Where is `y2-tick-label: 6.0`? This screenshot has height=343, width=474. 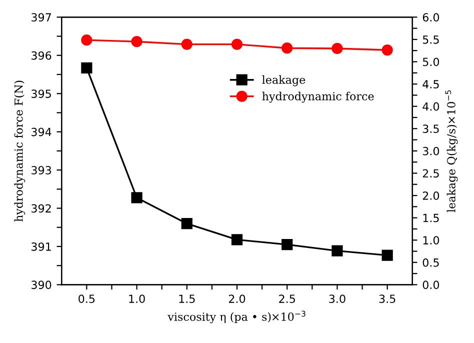 y2-tick-label: 6.0 is located at coordinates (431, 17).